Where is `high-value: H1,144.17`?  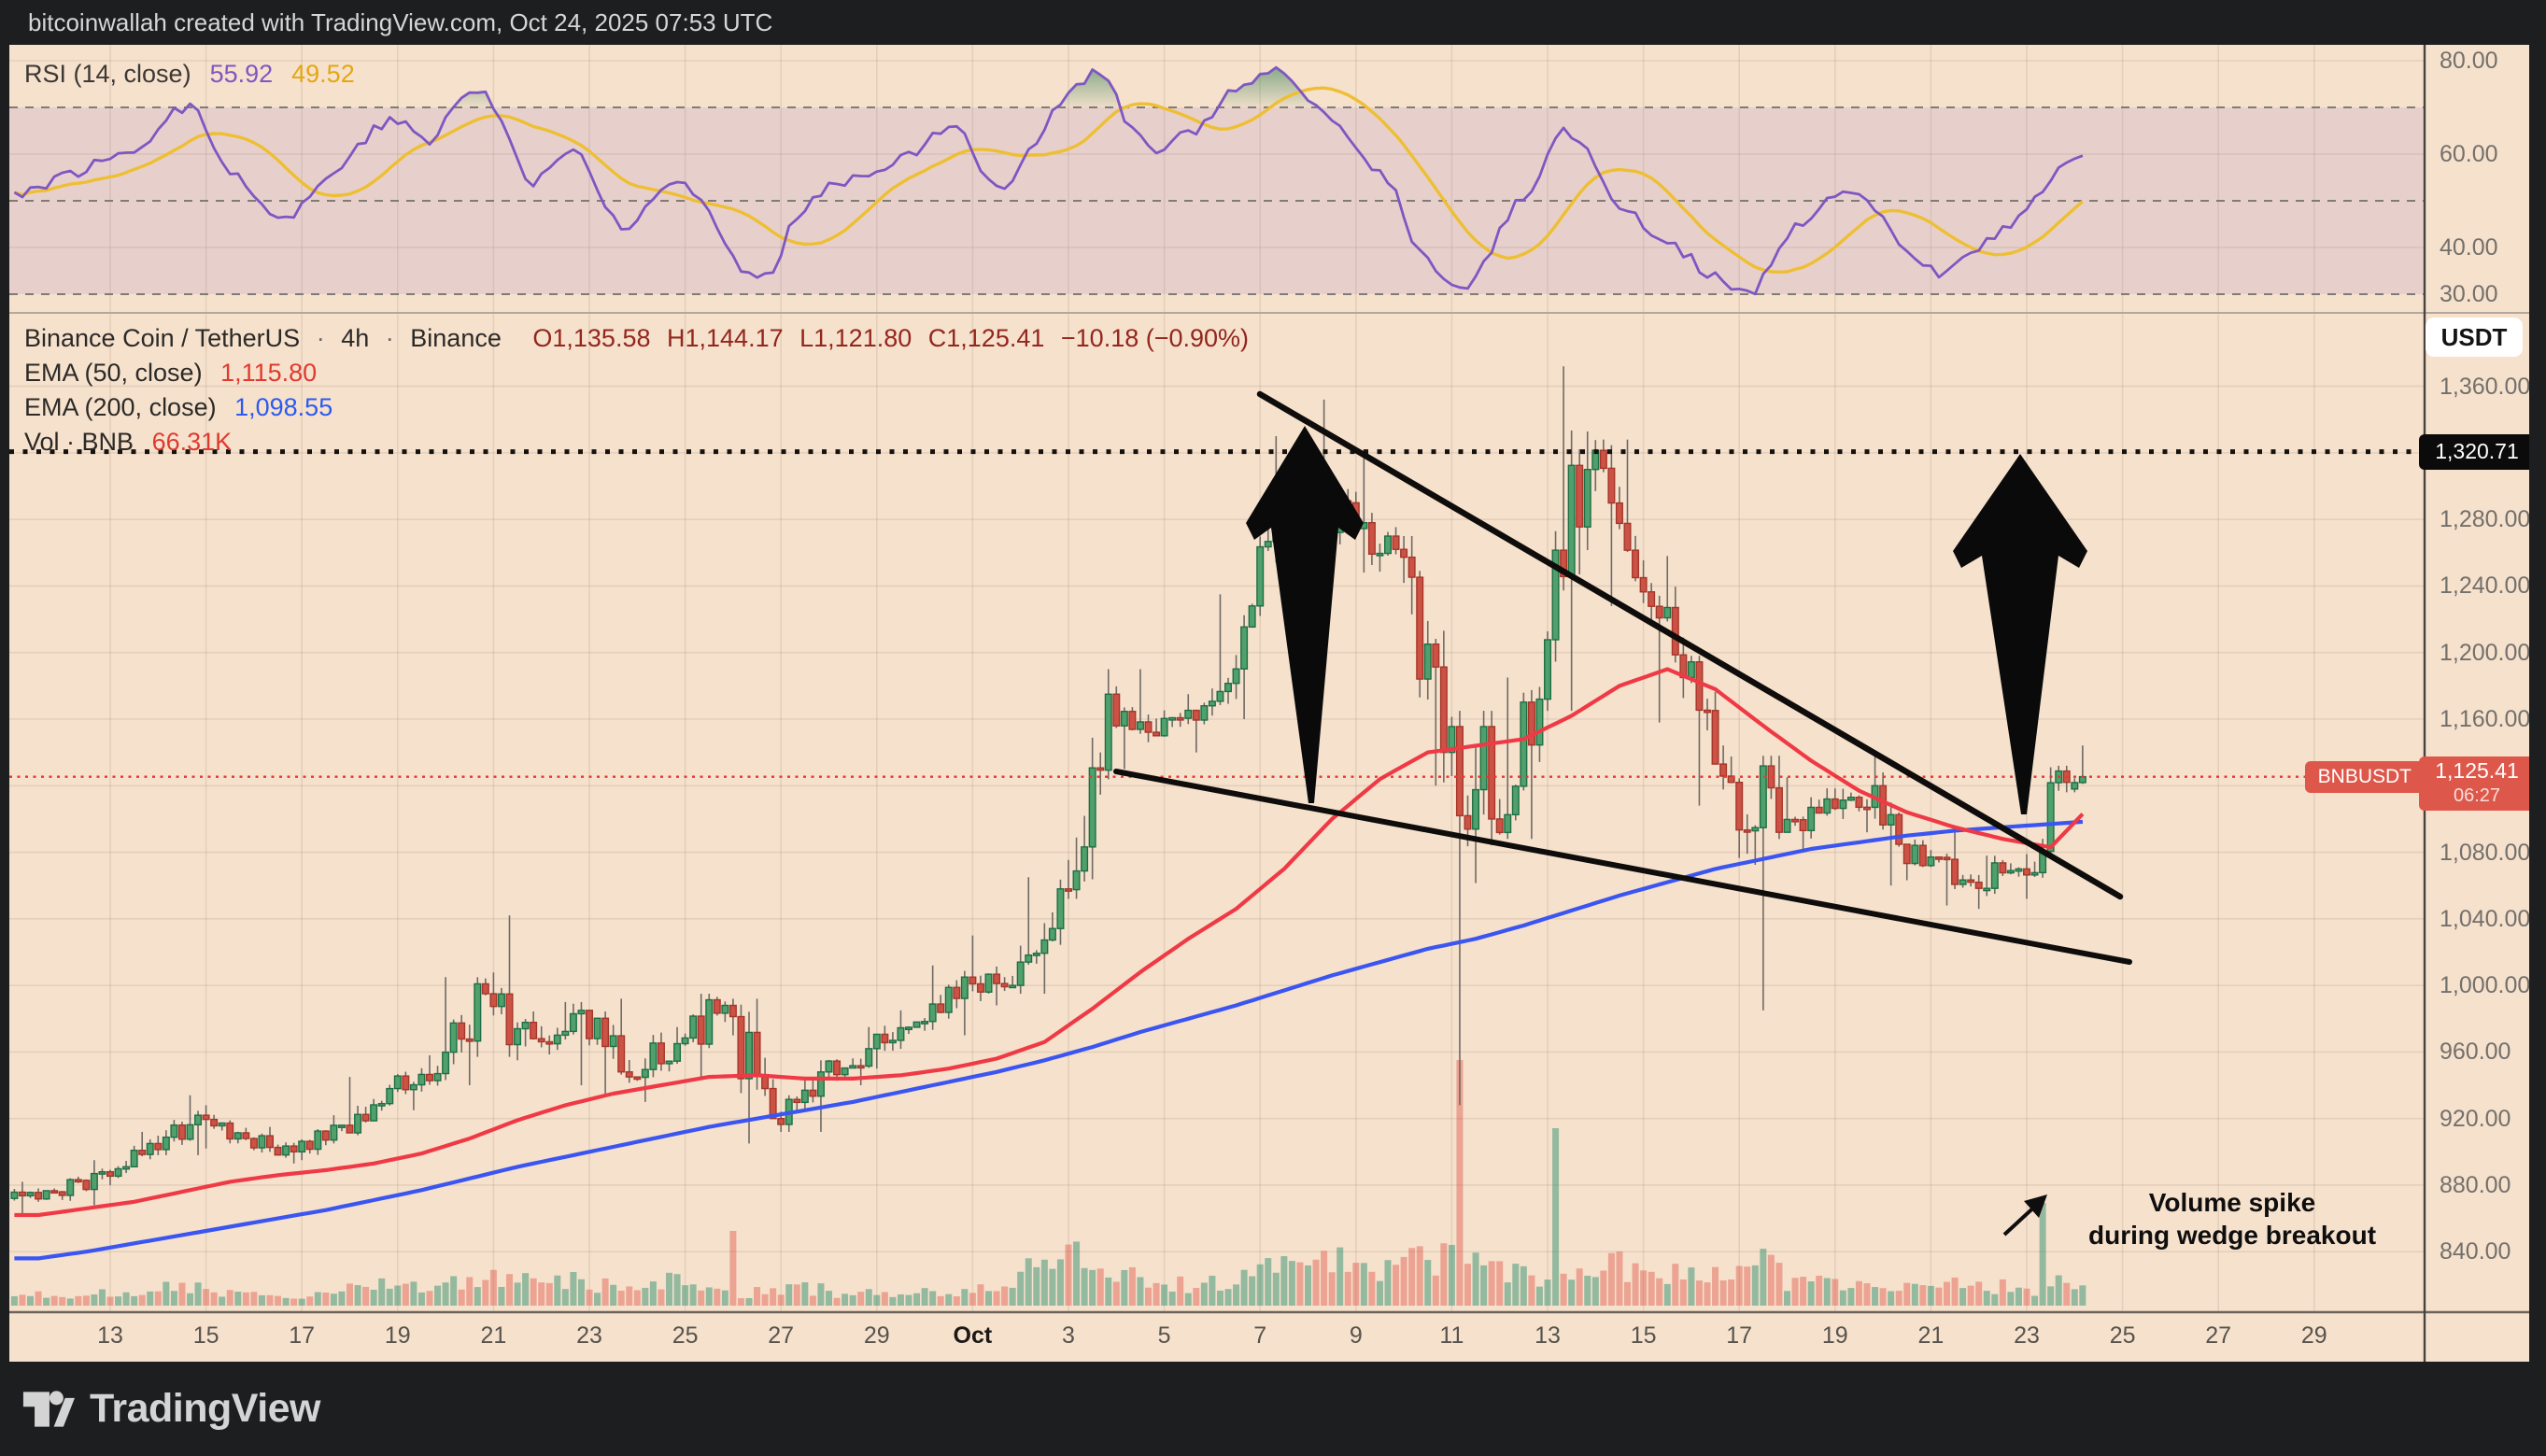
high-value: H1,144.17 is located at coordinates (726, 338).